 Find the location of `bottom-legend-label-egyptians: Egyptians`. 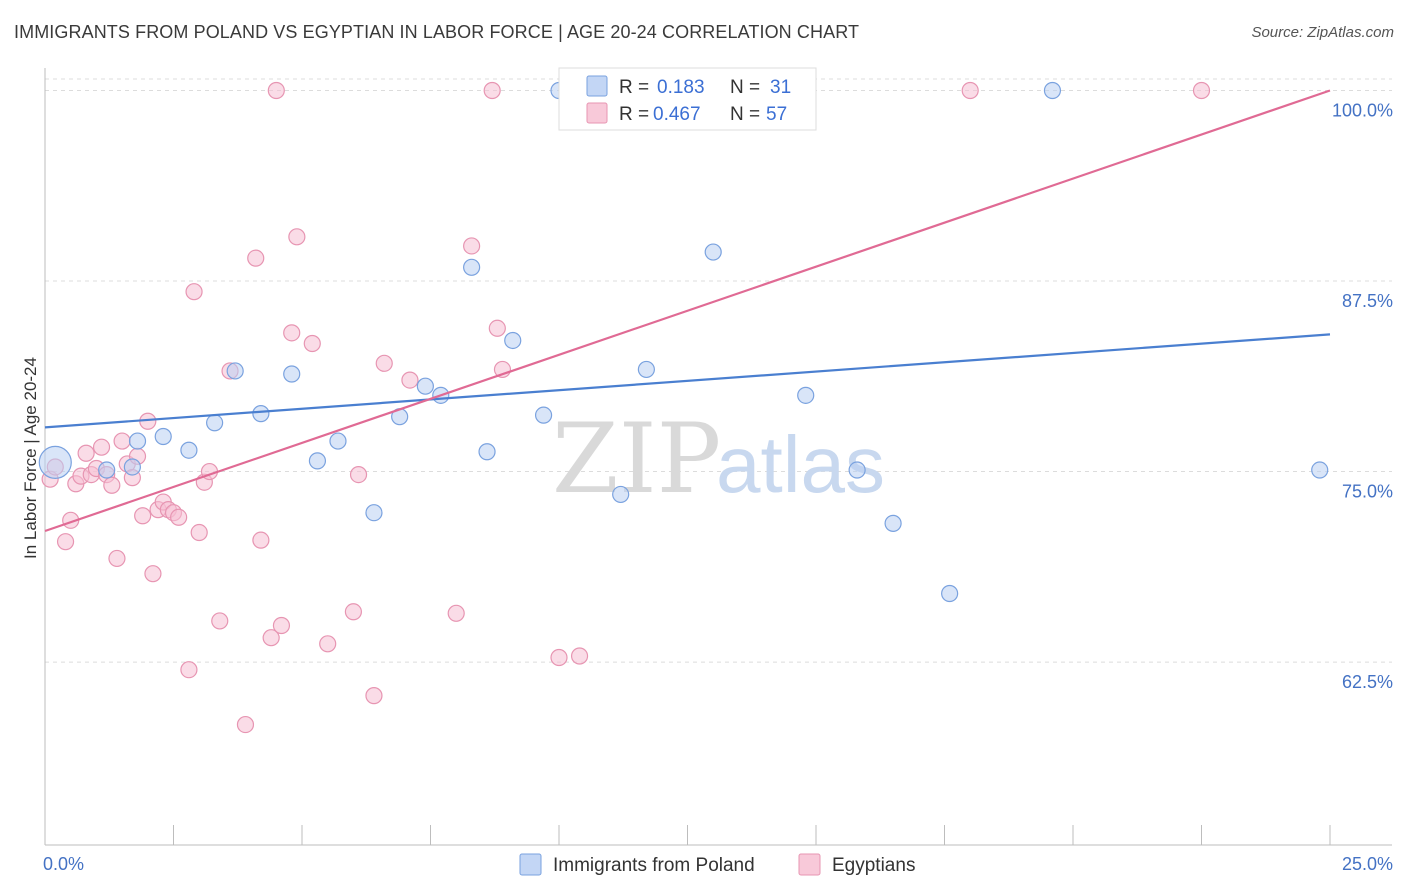

bottom-legend-label-egyptians: Egyptians is located at coordinates (873, 865).